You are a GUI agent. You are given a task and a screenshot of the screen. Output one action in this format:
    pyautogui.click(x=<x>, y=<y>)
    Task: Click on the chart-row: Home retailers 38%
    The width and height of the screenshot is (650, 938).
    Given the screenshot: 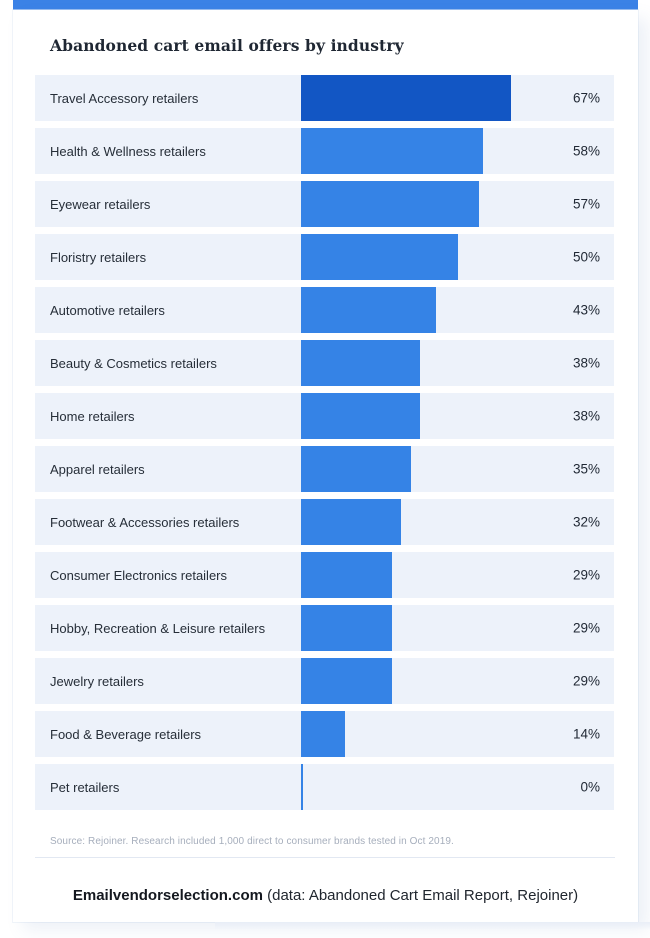 What is the action you would take?
    pyautogui.click(x=324, y=416)
    